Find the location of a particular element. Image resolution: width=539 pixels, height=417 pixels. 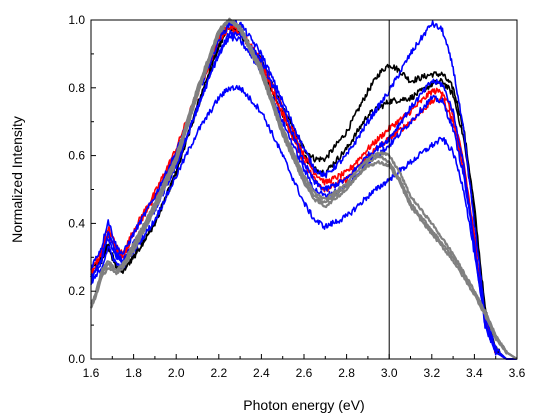

y-tick-label: 0.6 is located at coordinates (76, 156).